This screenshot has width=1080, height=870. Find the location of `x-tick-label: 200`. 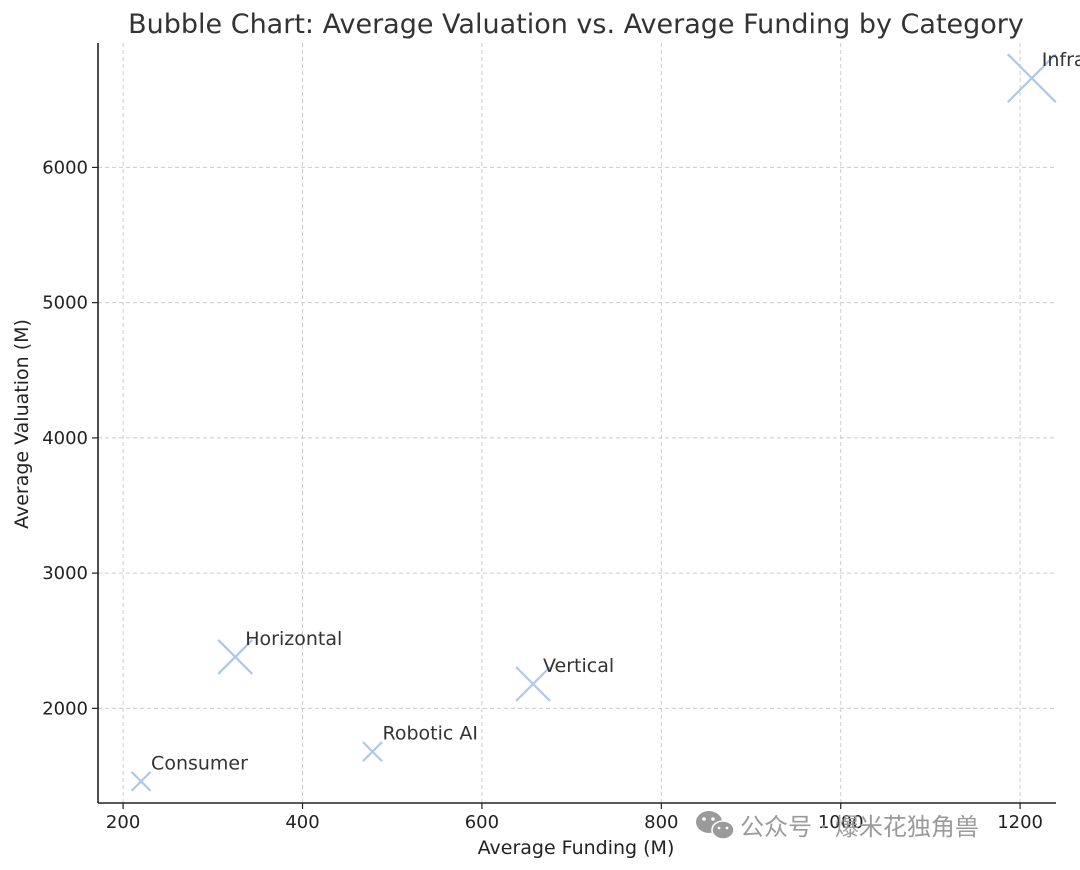

x-tick-label: 200 is located at coordinates (123, 822).